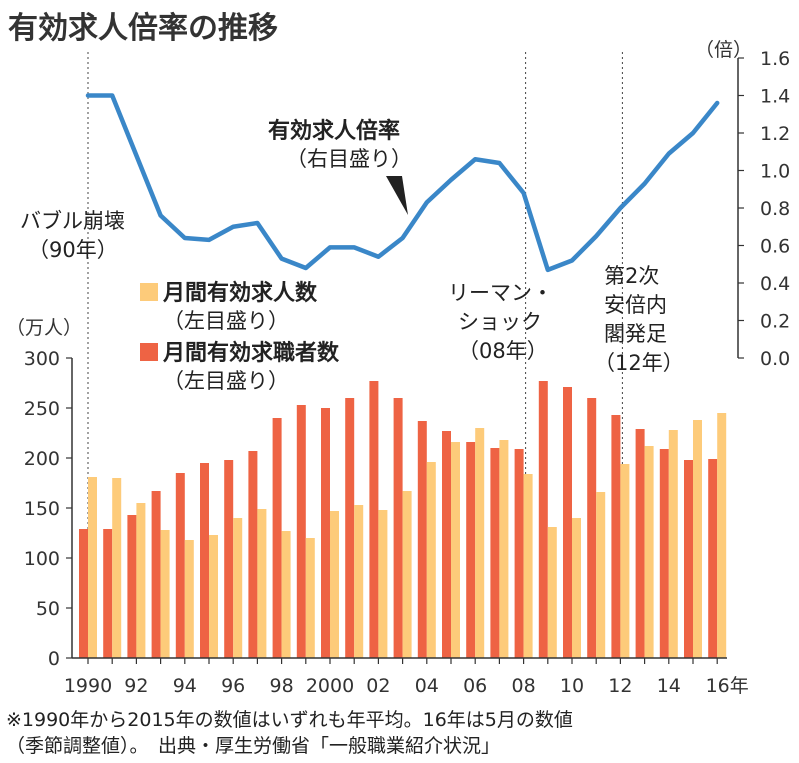 Image resolution: width=799 pixels, height=763 pixels. Describe the element at coordinates (504, 549) in the screenshot. I see `bar-openings-2007` at that location.